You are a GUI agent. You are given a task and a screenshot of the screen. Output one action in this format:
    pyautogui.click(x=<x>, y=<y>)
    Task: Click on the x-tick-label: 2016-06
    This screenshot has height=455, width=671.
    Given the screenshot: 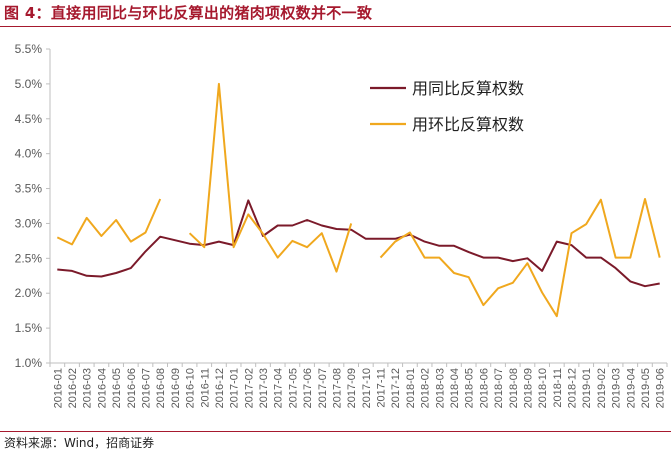 What is the action you would take?
    pyautogui.click(x=132, y=388)
    